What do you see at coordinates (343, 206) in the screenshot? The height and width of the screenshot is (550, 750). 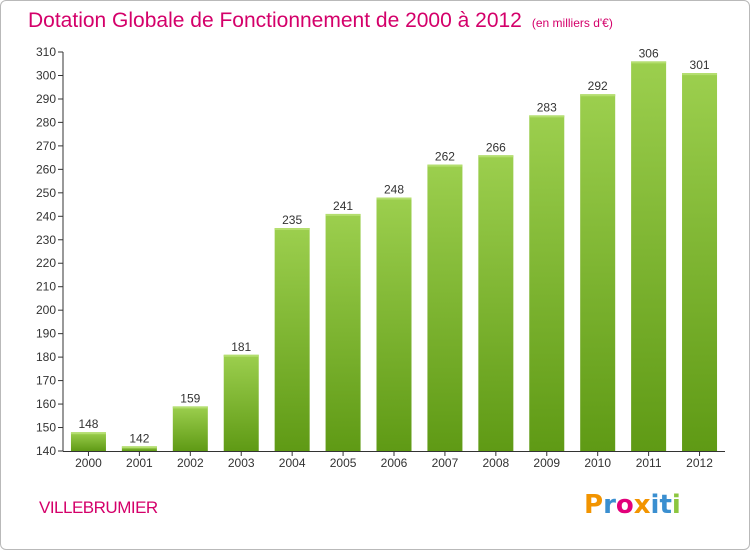 I see `data-label: 241` at bounding box center [343, 206].